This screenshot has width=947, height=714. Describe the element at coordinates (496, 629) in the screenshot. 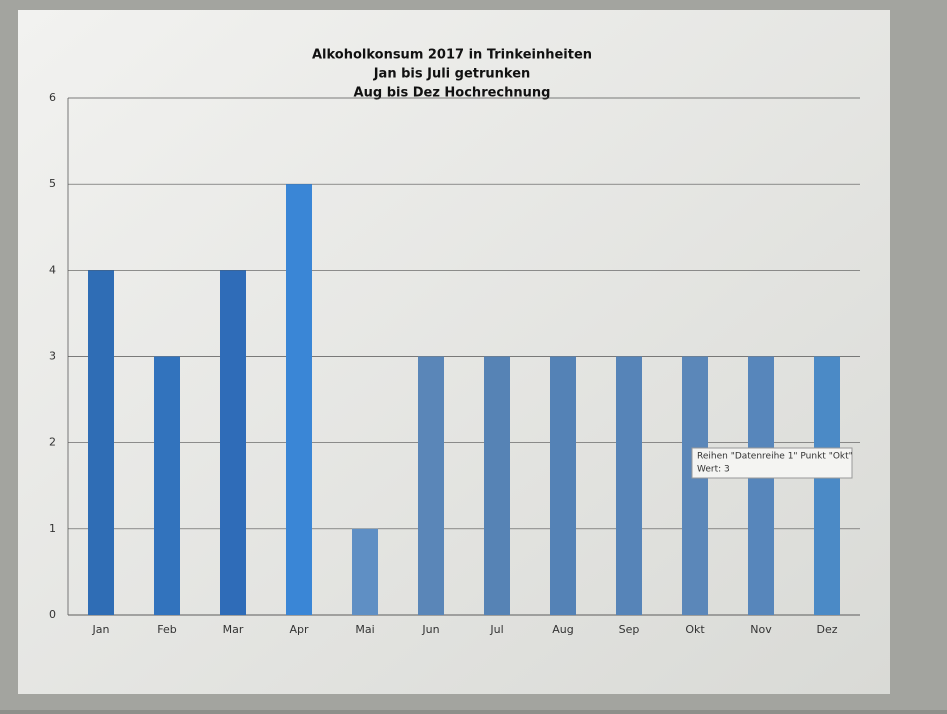

I see `x-tick-label: Jul` at that location.